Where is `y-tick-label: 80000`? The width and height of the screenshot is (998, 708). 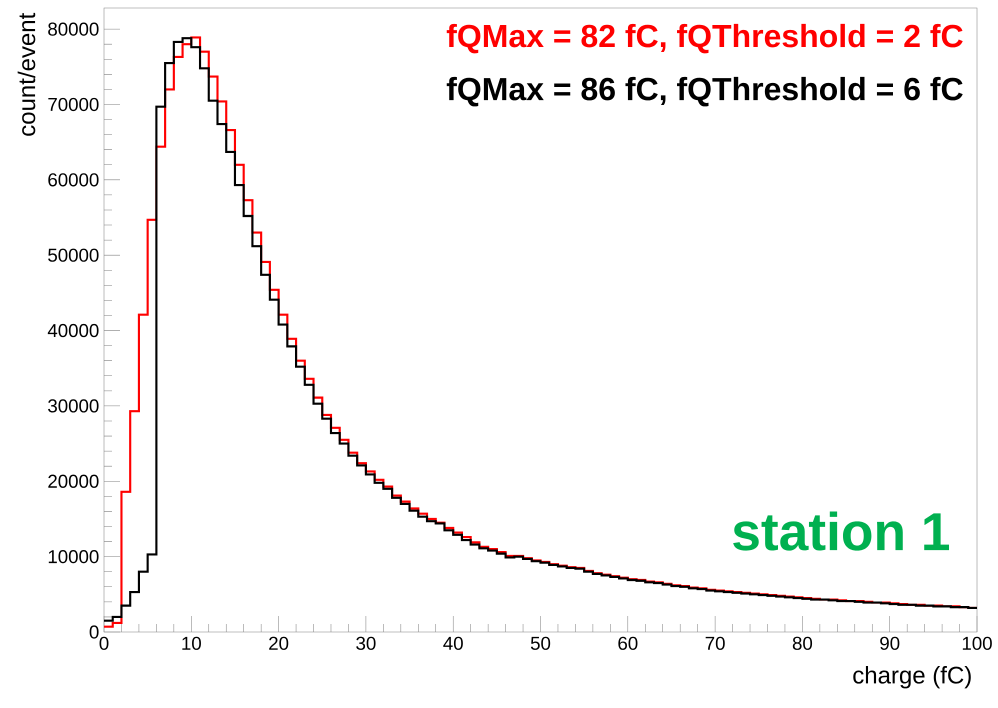
y-tick-label: 80000 is located at coordinates (73, 29).